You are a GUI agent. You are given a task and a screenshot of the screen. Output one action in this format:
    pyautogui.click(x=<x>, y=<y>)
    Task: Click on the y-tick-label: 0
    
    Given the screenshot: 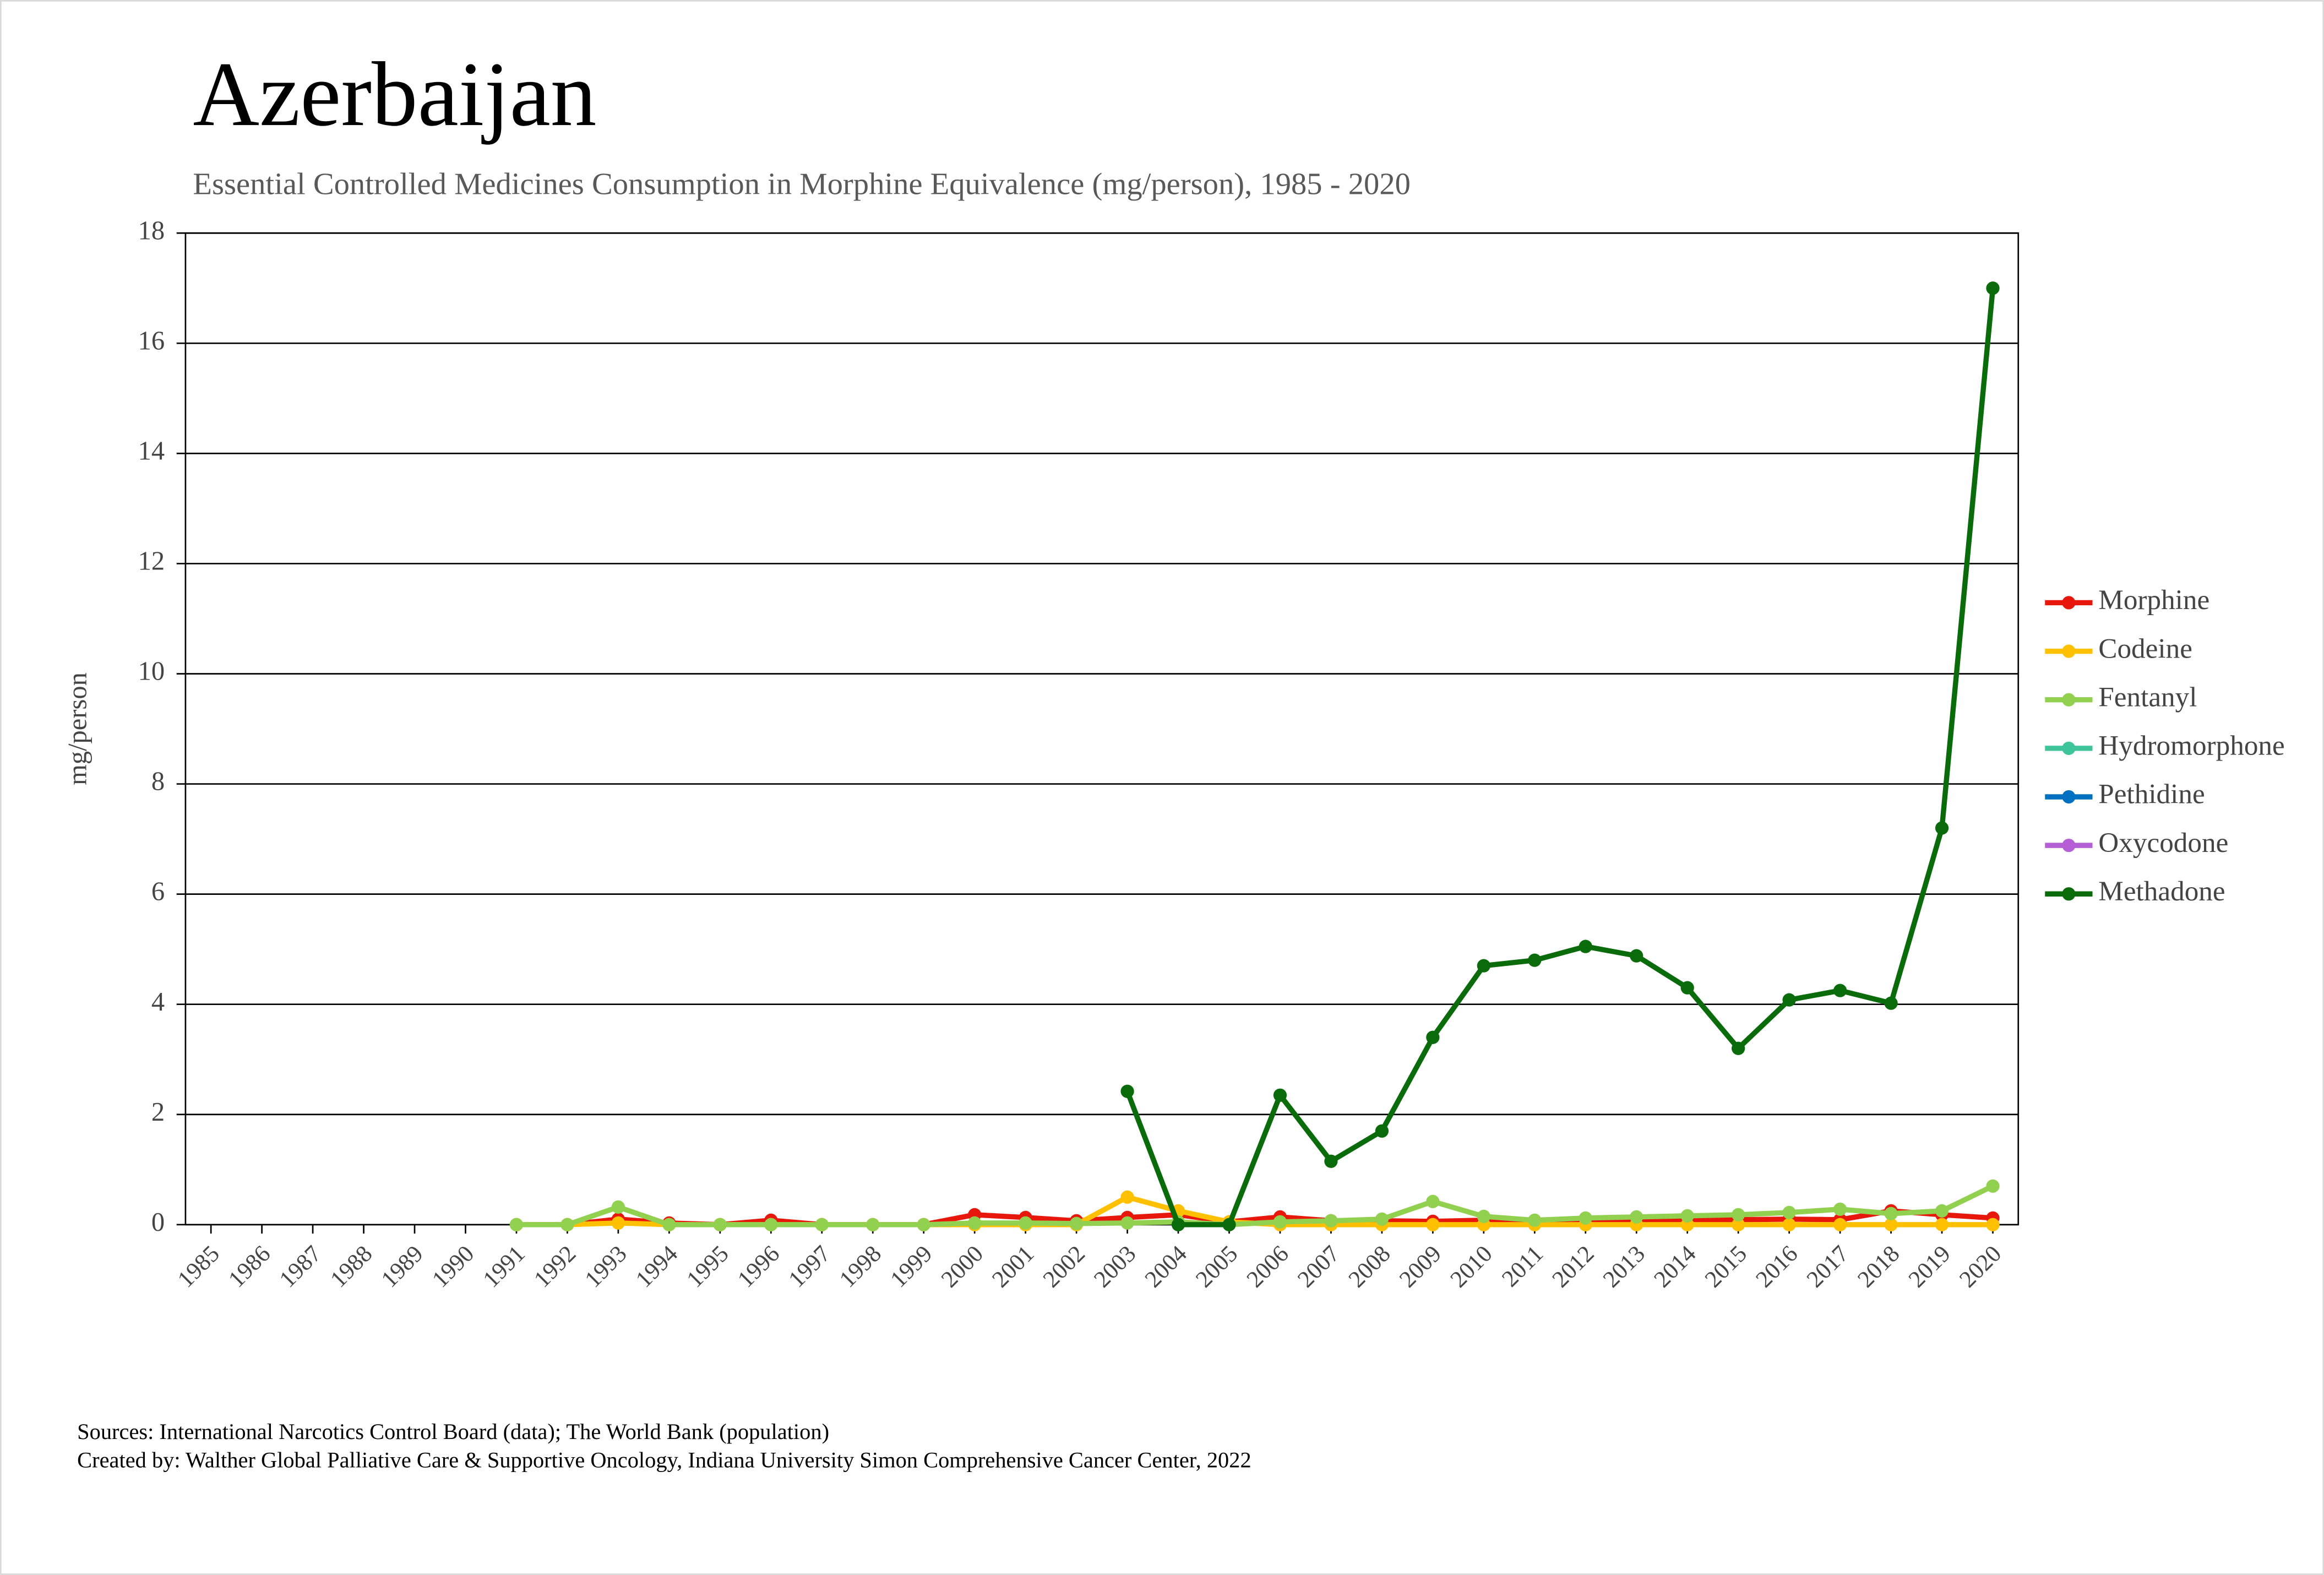 What is the action you would take?
    pyautogui.click(x=158, y=1222)
    